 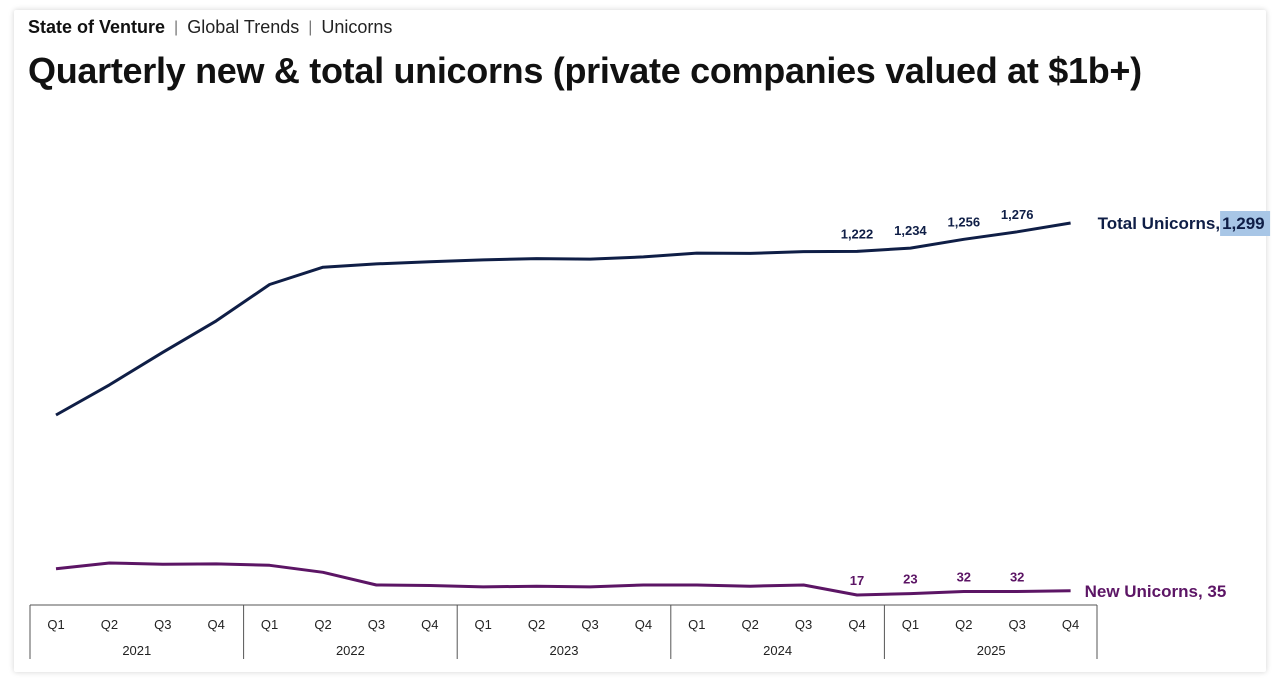 I want to click on data-label-total: 1,276, so click(x=1017, y=214).